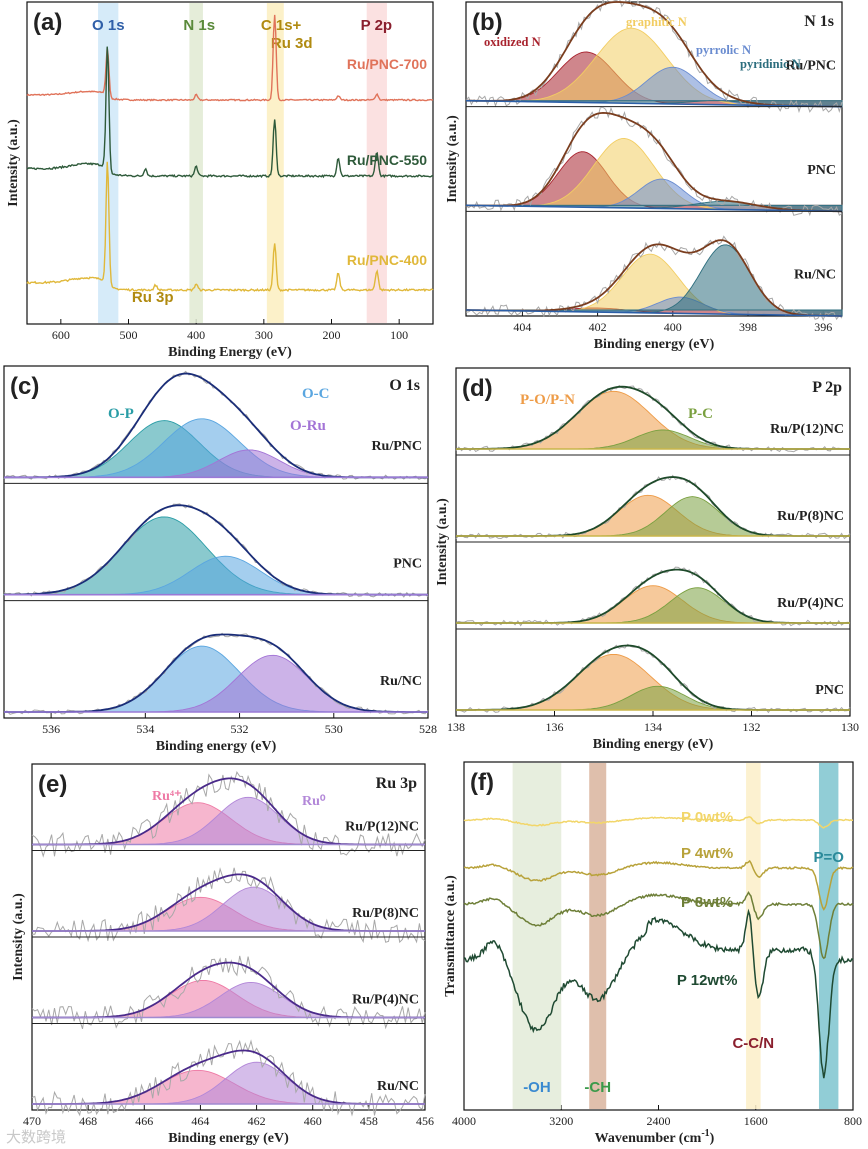 The image size is (868, 1149). What do you see at coordinates (61, 335) in the screenshot?
I see `x-tick-label: 600` at bounding box center [61, 335].